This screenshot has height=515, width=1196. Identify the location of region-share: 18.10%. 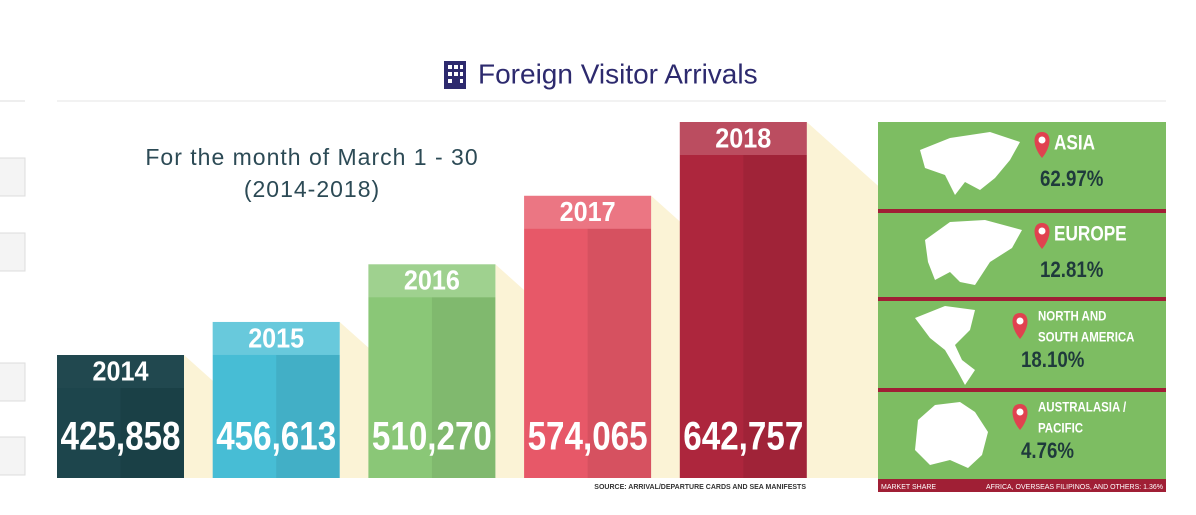
(1052, 360).